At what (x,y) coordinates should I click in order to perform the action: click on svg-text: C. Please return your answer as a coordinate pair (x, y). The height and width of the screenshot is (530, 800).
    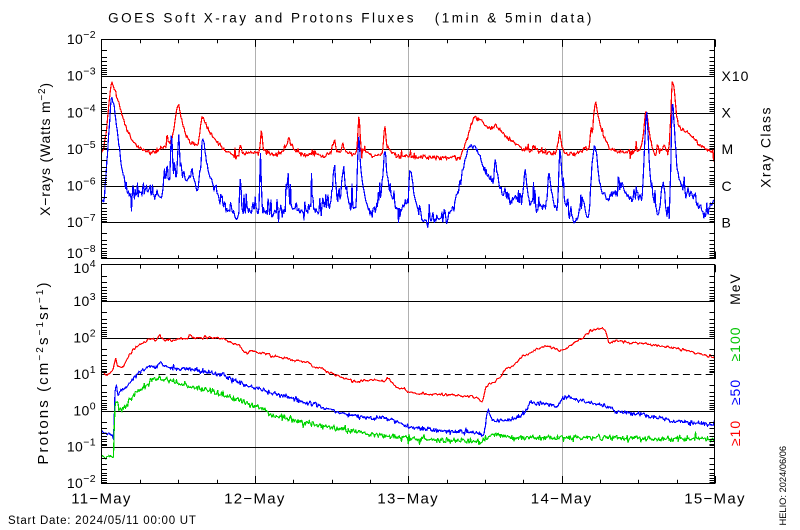
    Looking at the image, I should click on (727, 186).